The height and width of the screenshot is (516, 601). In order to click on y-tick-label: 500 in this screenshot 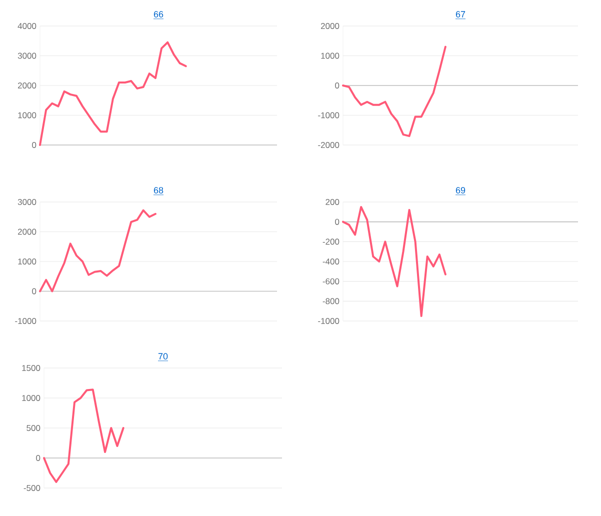, I will do `click(33, 427)`.